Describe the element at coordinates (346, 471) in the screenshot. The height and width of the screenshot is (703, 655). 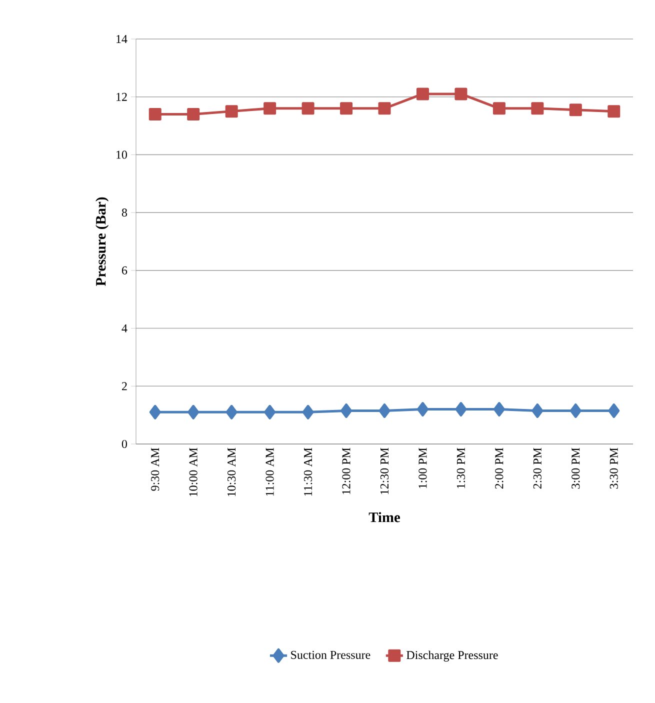
I see `x-tick-label: 12:00 PM` at that location.